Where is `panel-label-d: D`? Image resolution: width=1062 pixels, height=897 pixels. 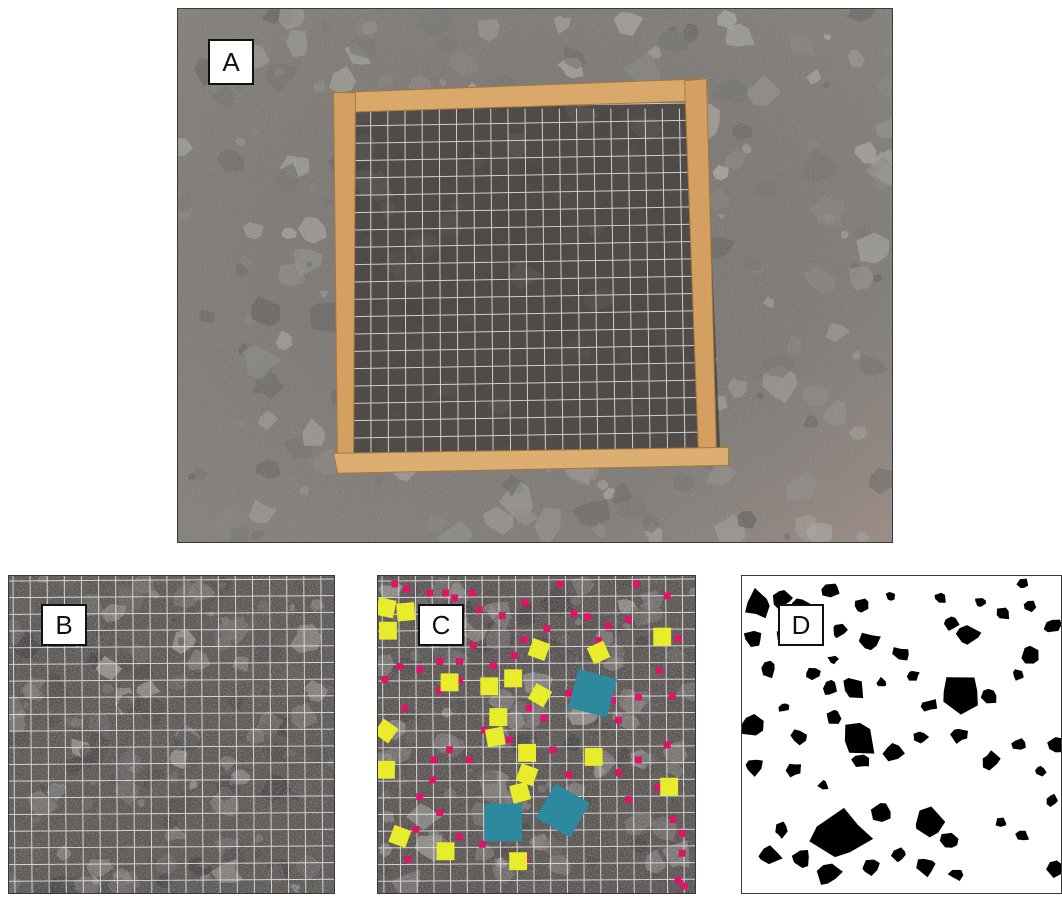 panel-label-d: D is located at coordinates (801, 625).